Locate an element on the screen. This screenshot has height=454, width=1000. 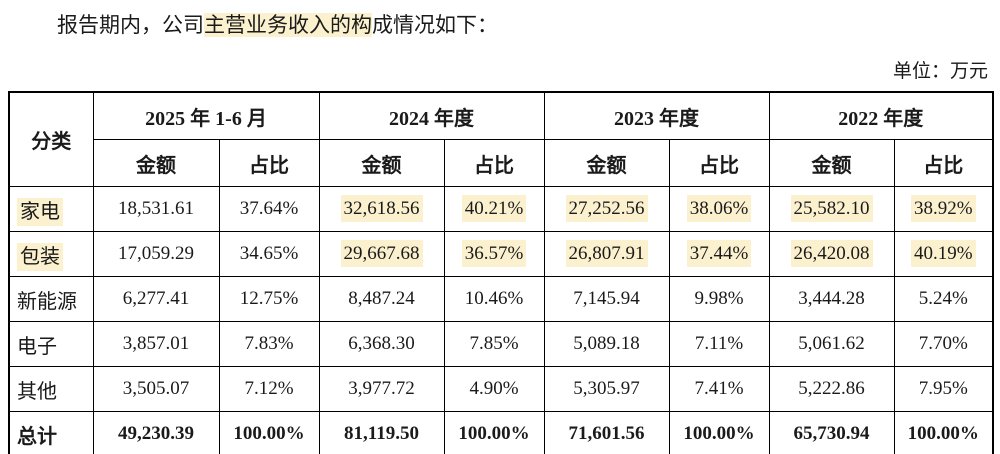
amount-cell: 3,977.72 is located at coordinates (381, 389).